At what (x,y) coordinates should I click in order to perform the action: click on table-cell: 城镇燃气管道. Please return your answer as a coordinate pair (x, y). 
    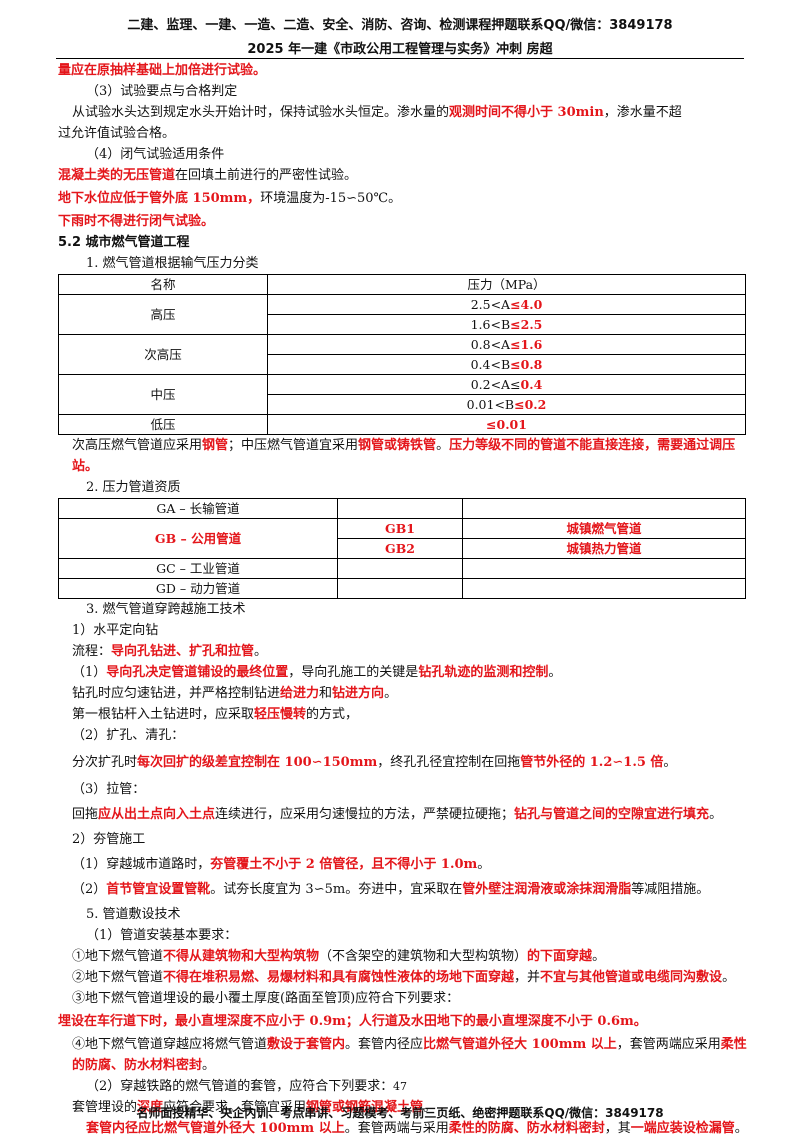
    Looking at the image, I should click on (604, 528).